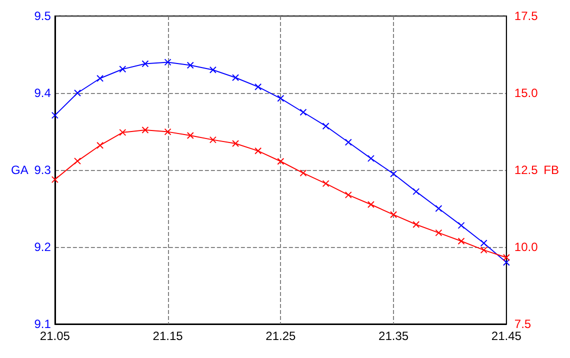 The image size is (570, 358). I want to click on x-tick-label: 21.15, so click(168, 336).